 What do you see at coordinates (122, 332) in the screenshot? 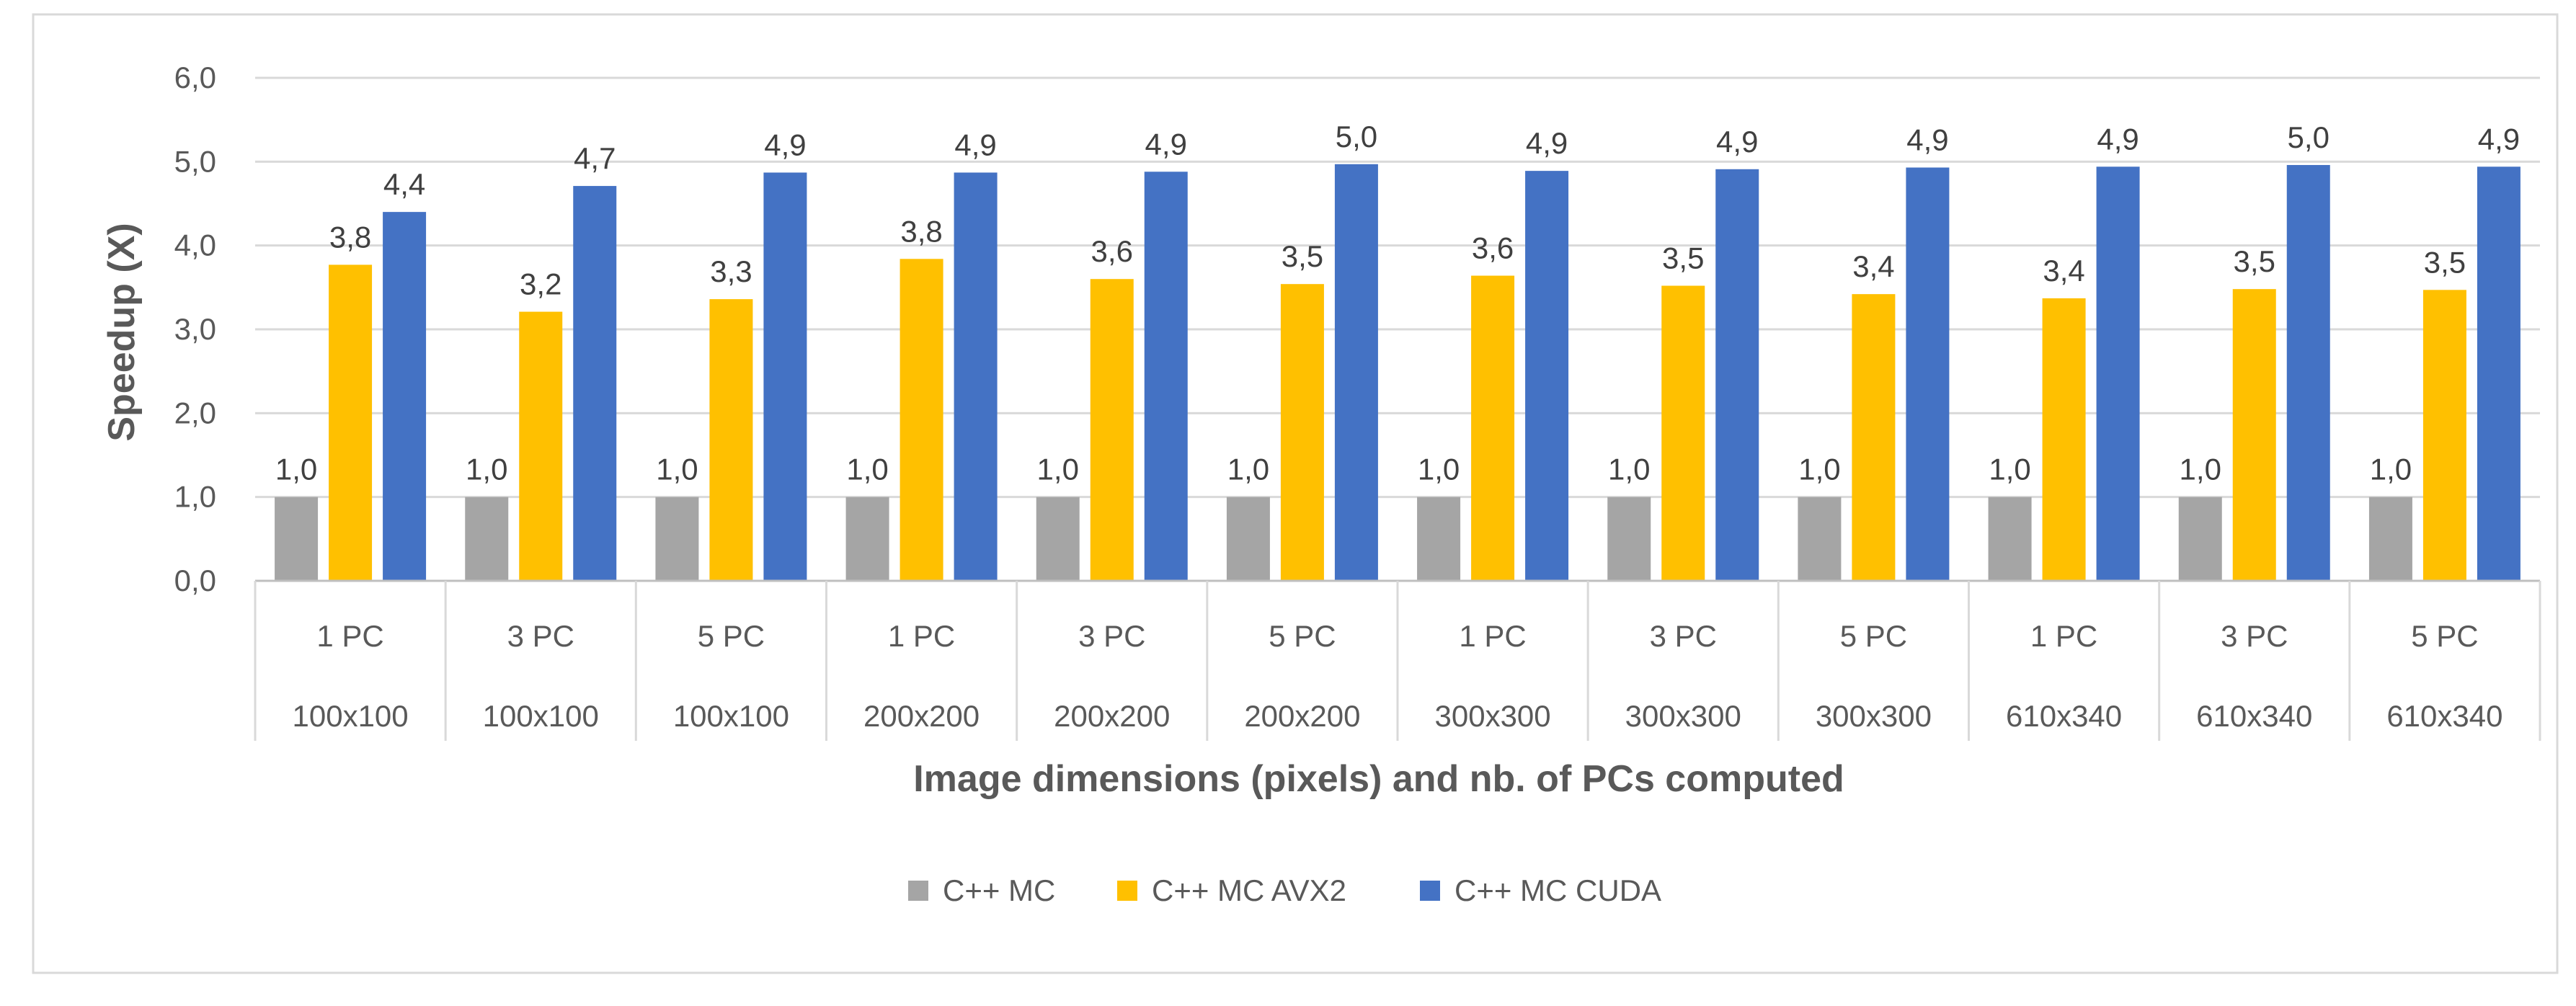
I see `y-axis-title: Speedup (X)` at bounding box center [122, 332].